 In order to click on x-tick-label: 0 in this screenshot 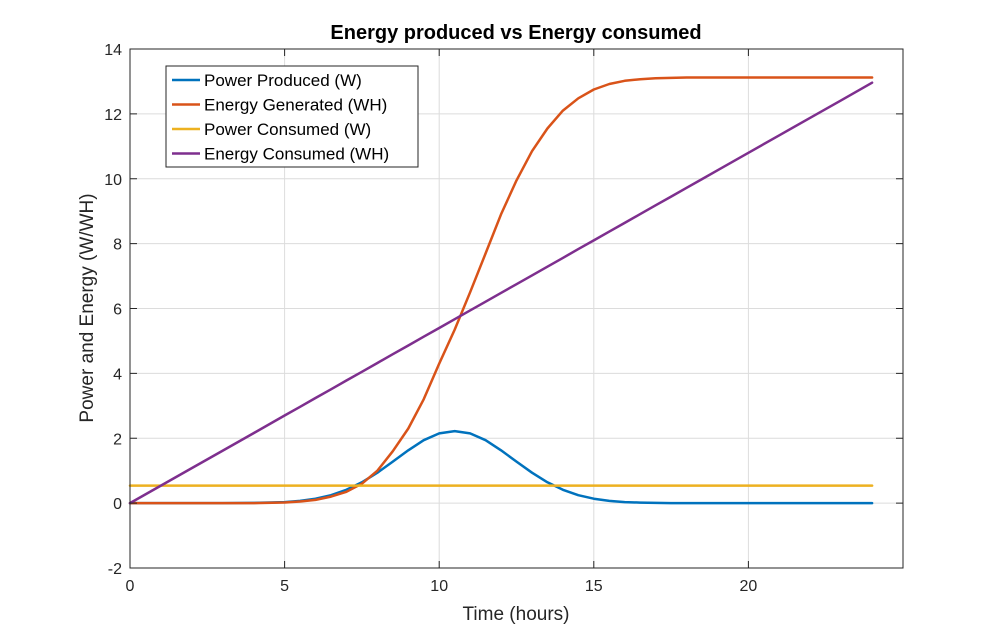, I will do `click(130, 586)`.